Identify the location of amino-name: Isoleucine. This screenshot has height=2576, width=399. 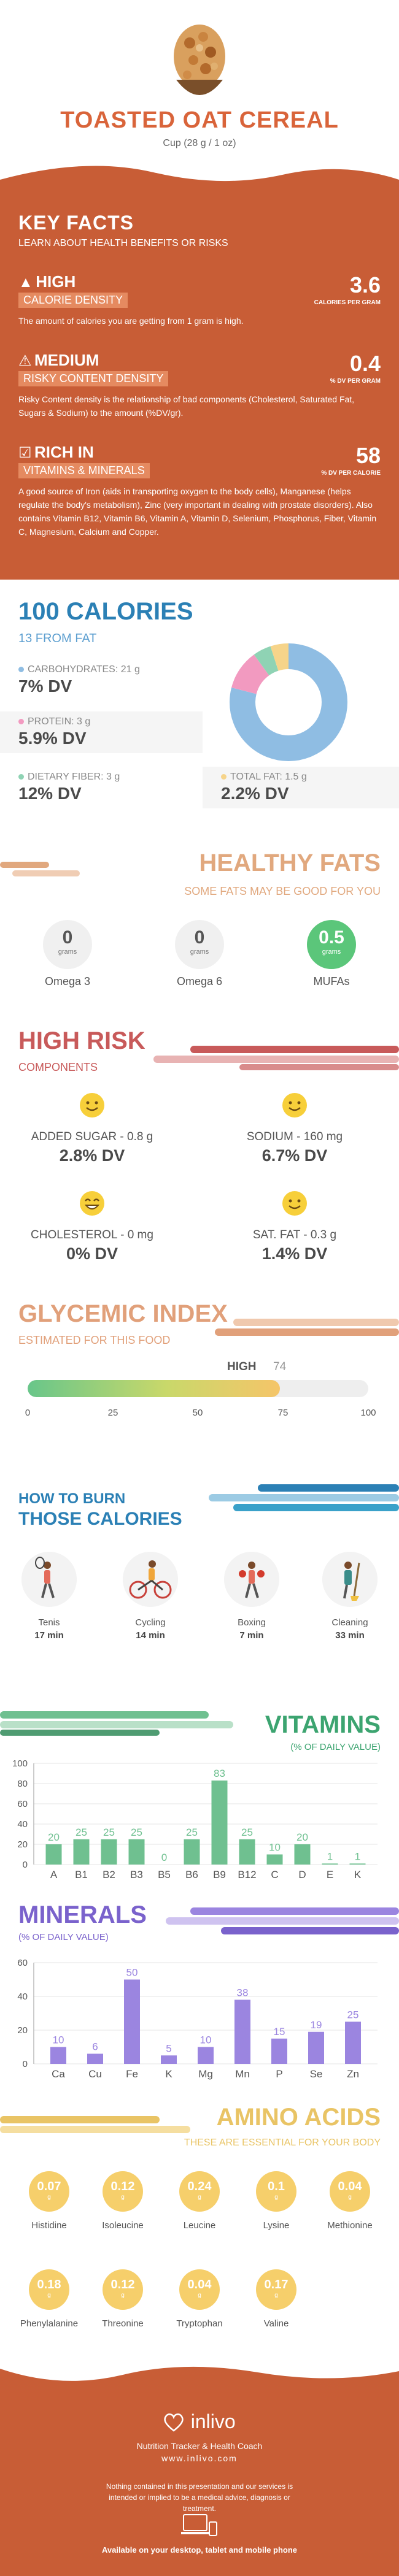
(123, 2225).